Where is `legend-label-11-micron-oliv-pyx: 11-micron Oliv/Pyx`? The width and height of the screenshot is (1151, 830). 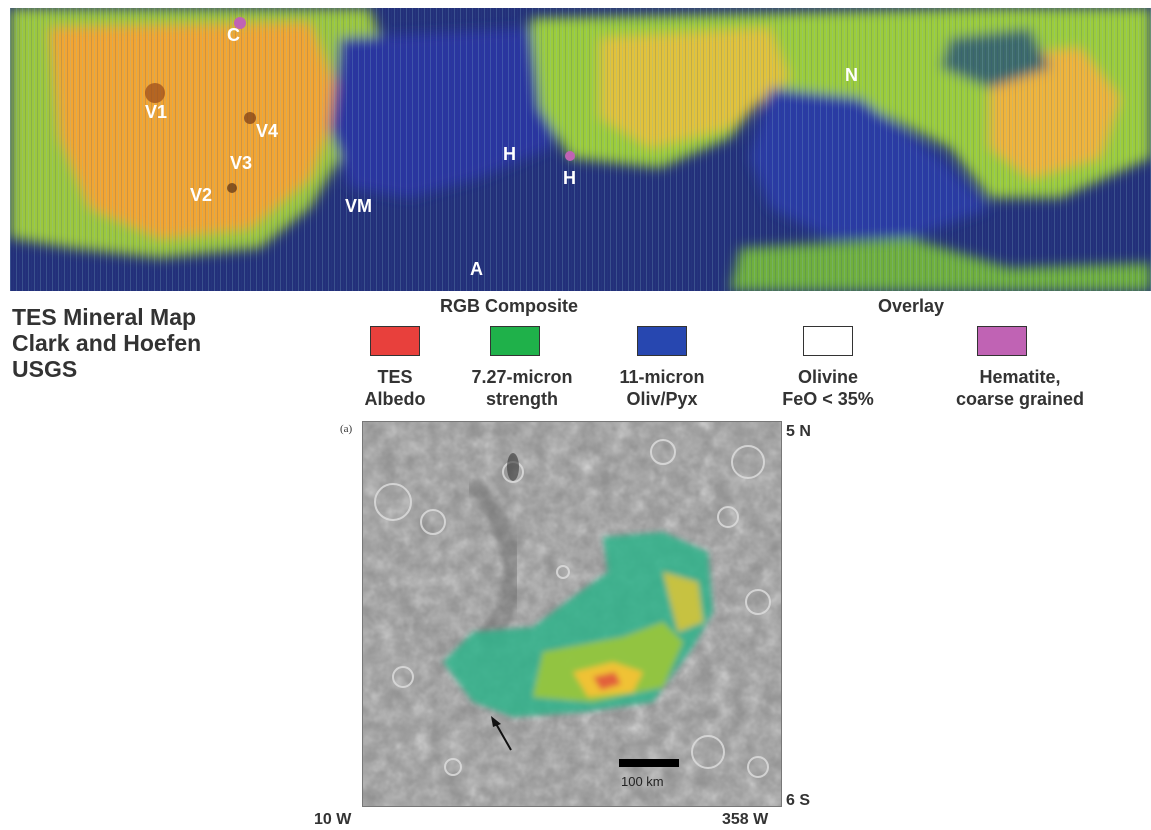
legend-label-11-micron-oliv-pyx: 11-micron Oliv/Pyx is located at coordinates (661, 388).